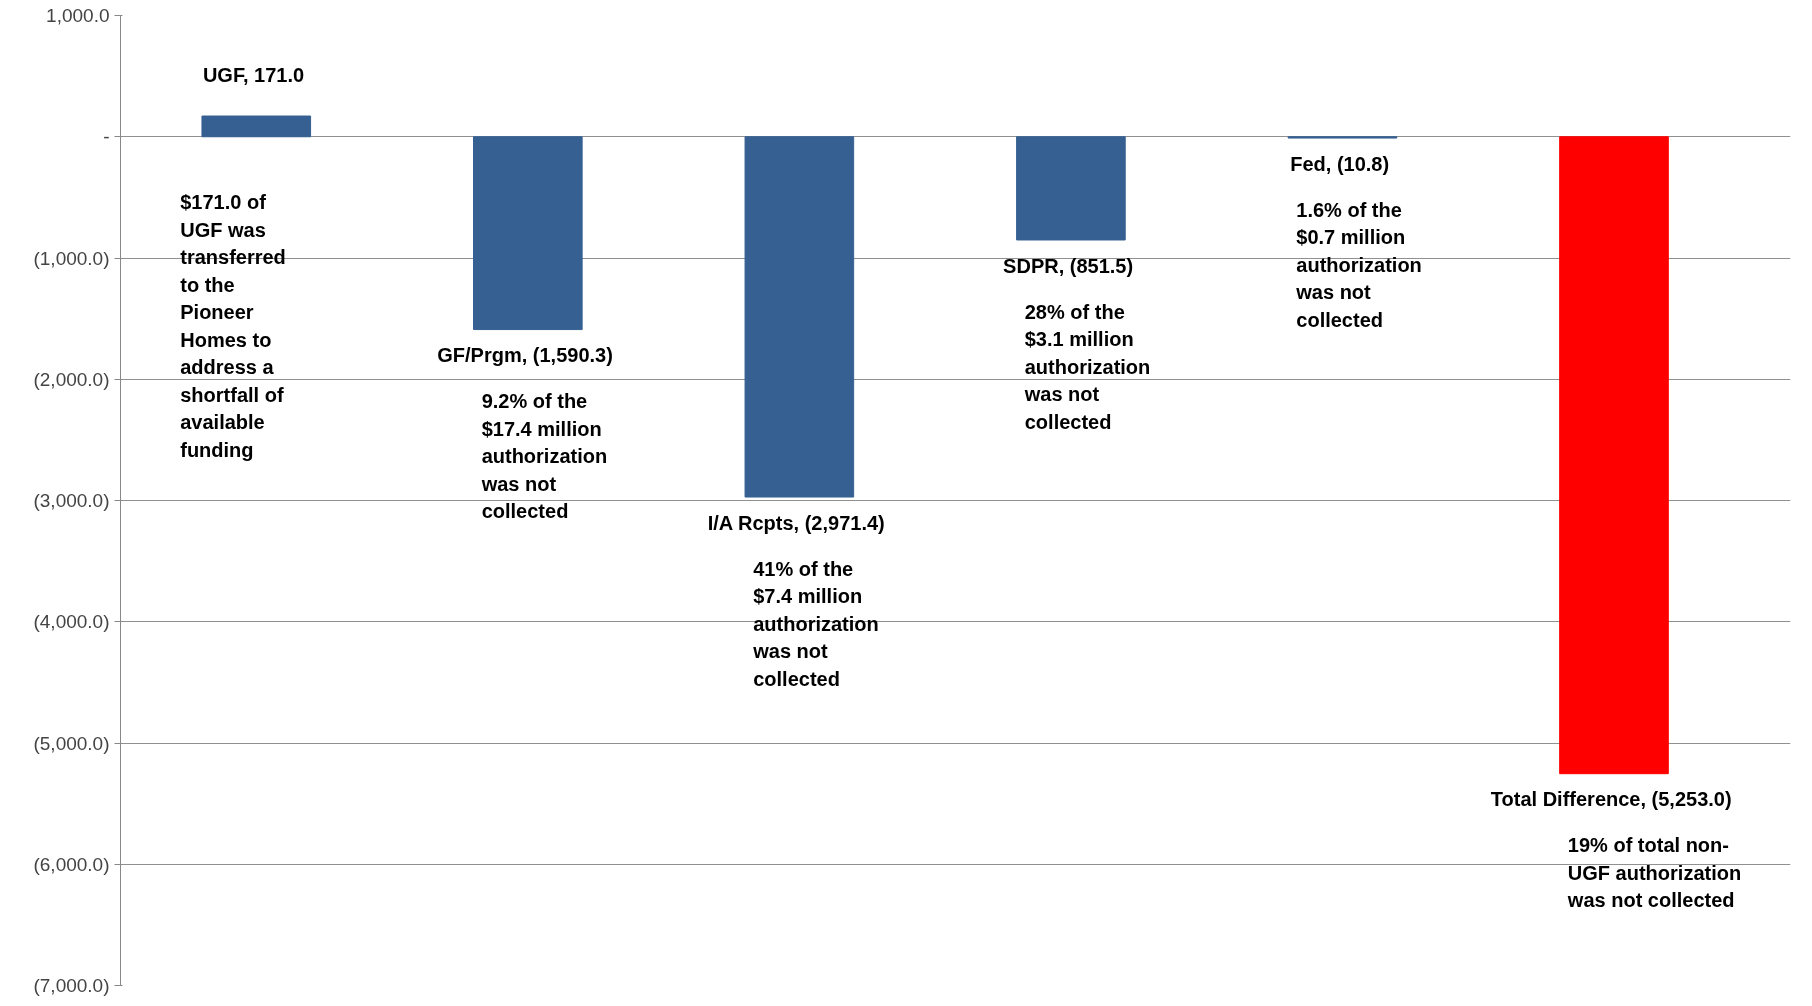 The width and height of the screenshot is (1812, 1006). I want to click on y-tick-label: (2,000.0), so click(71, 379).